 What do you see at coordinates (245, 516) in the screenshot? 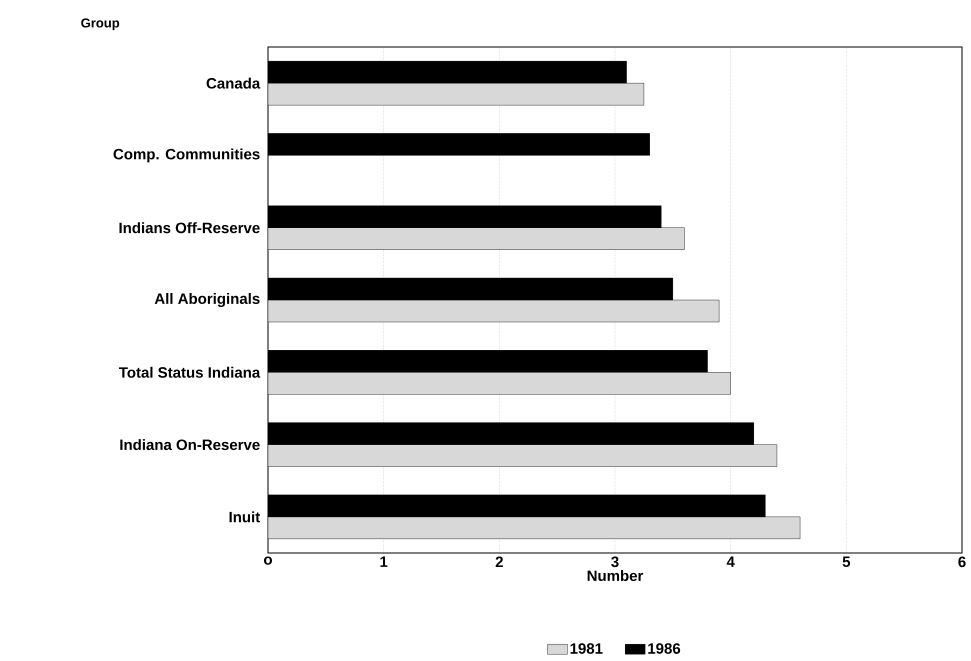
I see `y-tick-label: Inuit` at bounding box center [245, 516].